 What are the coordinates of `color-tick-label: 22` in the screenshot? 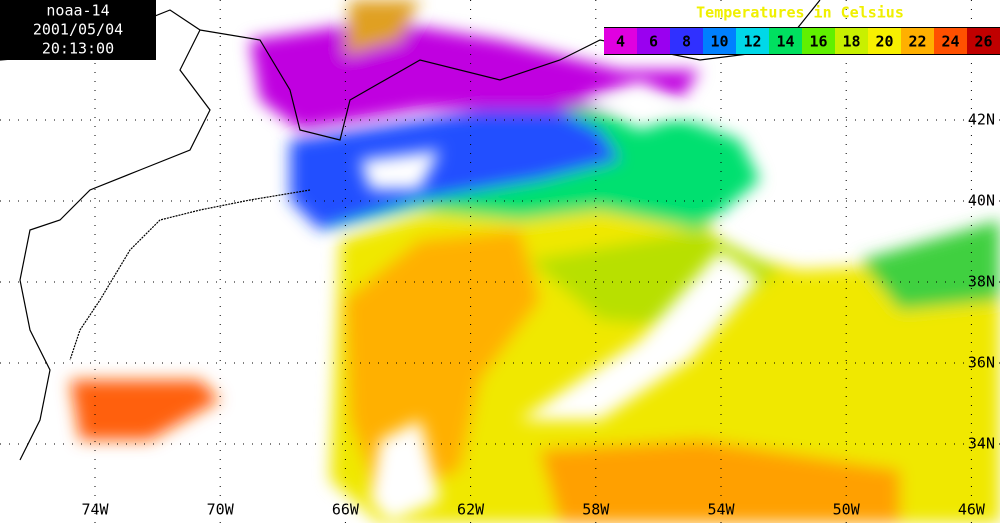 It's located at (917, 42).